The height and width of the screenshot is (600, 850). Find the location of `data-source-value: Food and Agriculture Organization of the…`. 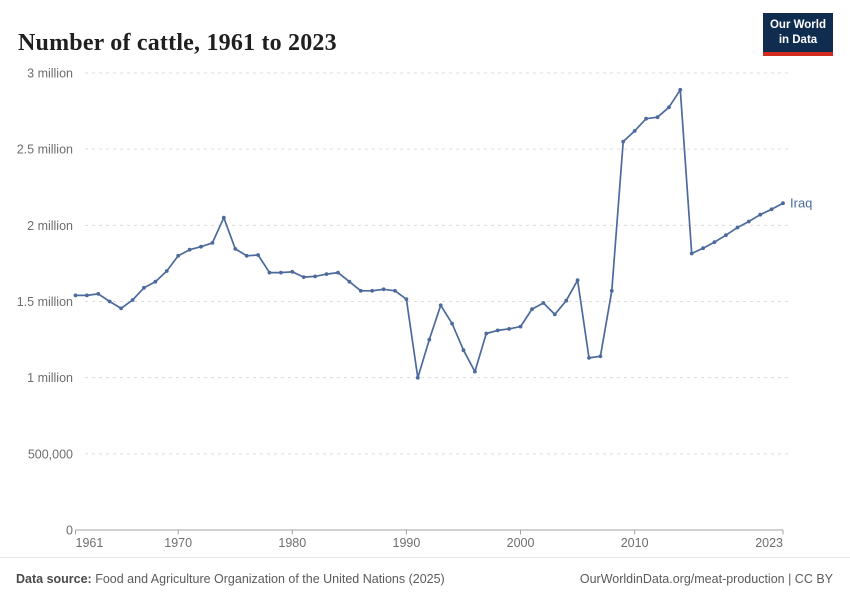

data-source-value: Food and Agriculture Organization of the… is located at coordinates (268, 579).